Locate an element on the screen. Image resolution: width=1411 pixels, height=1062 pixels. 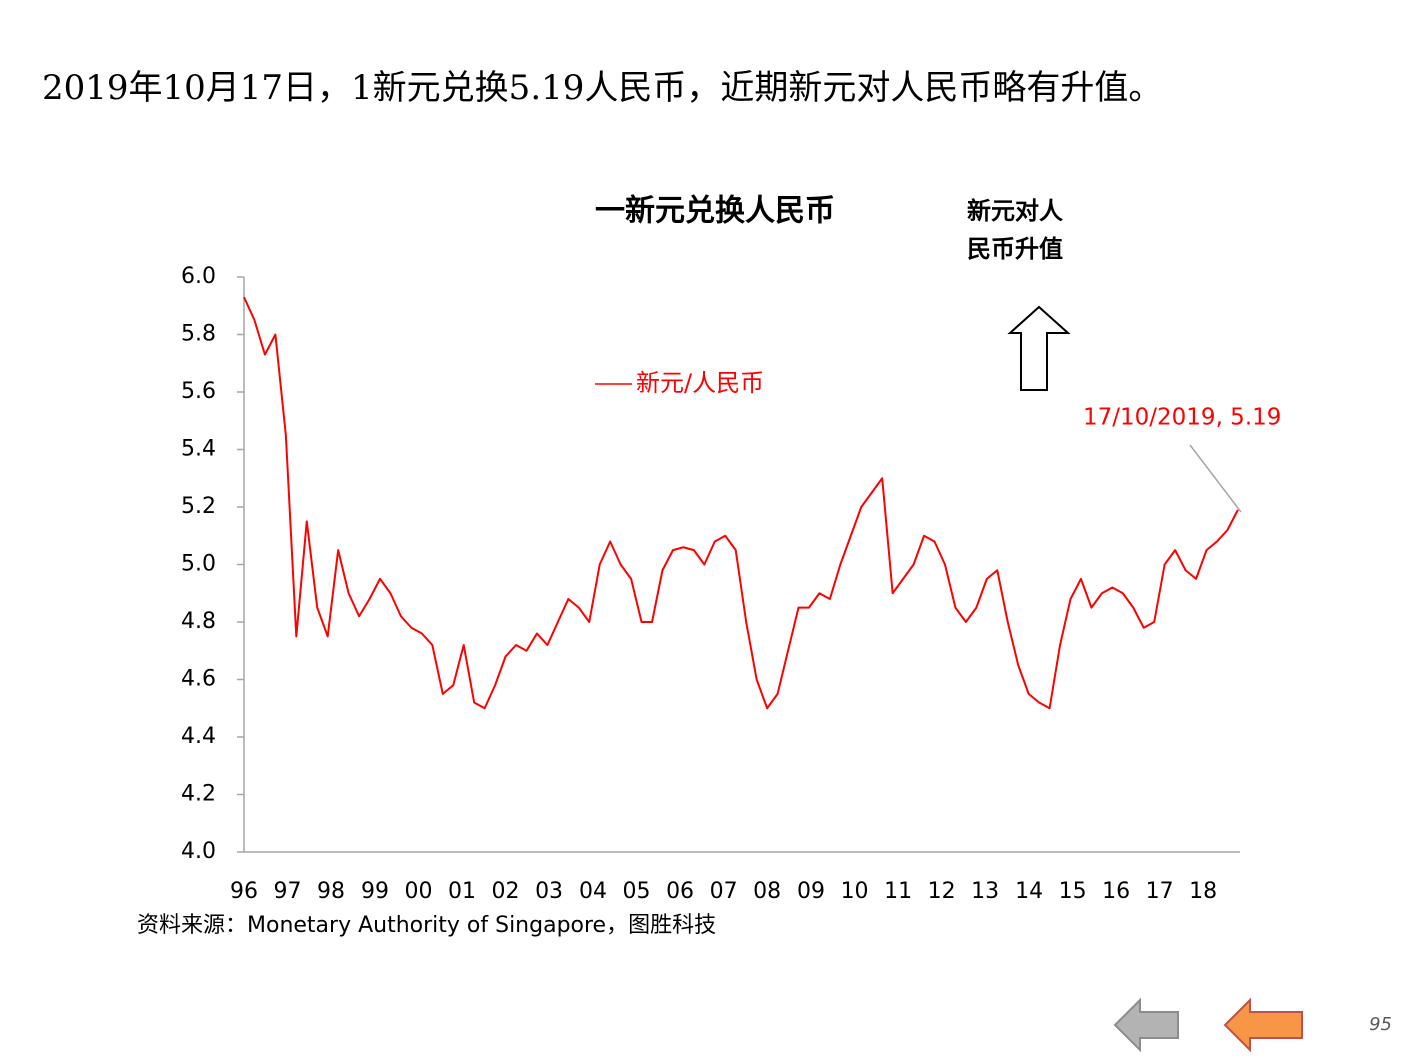
y-tick-label: 5.6 is located at coordinates (198, 391).